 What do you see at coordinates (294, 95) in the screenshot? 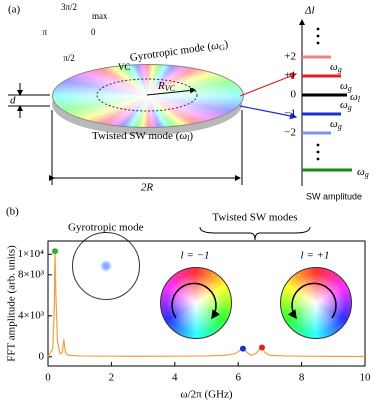
I see `level-label: 0` at bounding box center [294, 95].